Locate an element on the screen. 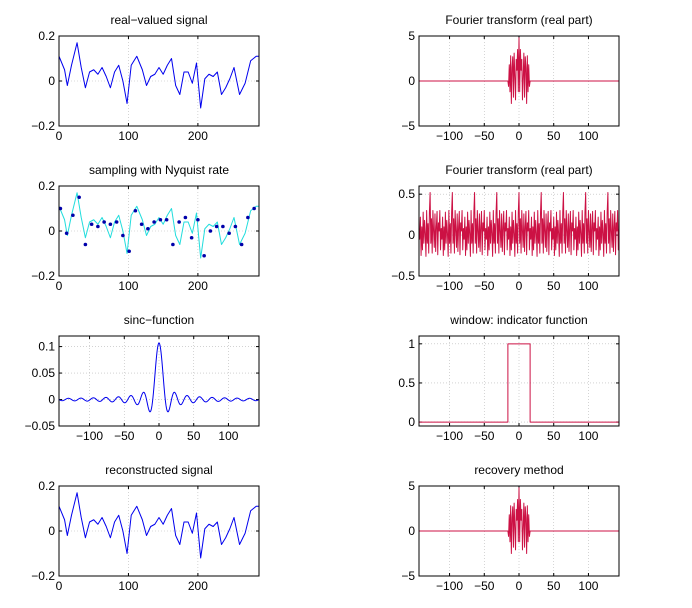 The image size is (692, 608). y-tick-label: −0.5 is located at coordinates (403, 276).